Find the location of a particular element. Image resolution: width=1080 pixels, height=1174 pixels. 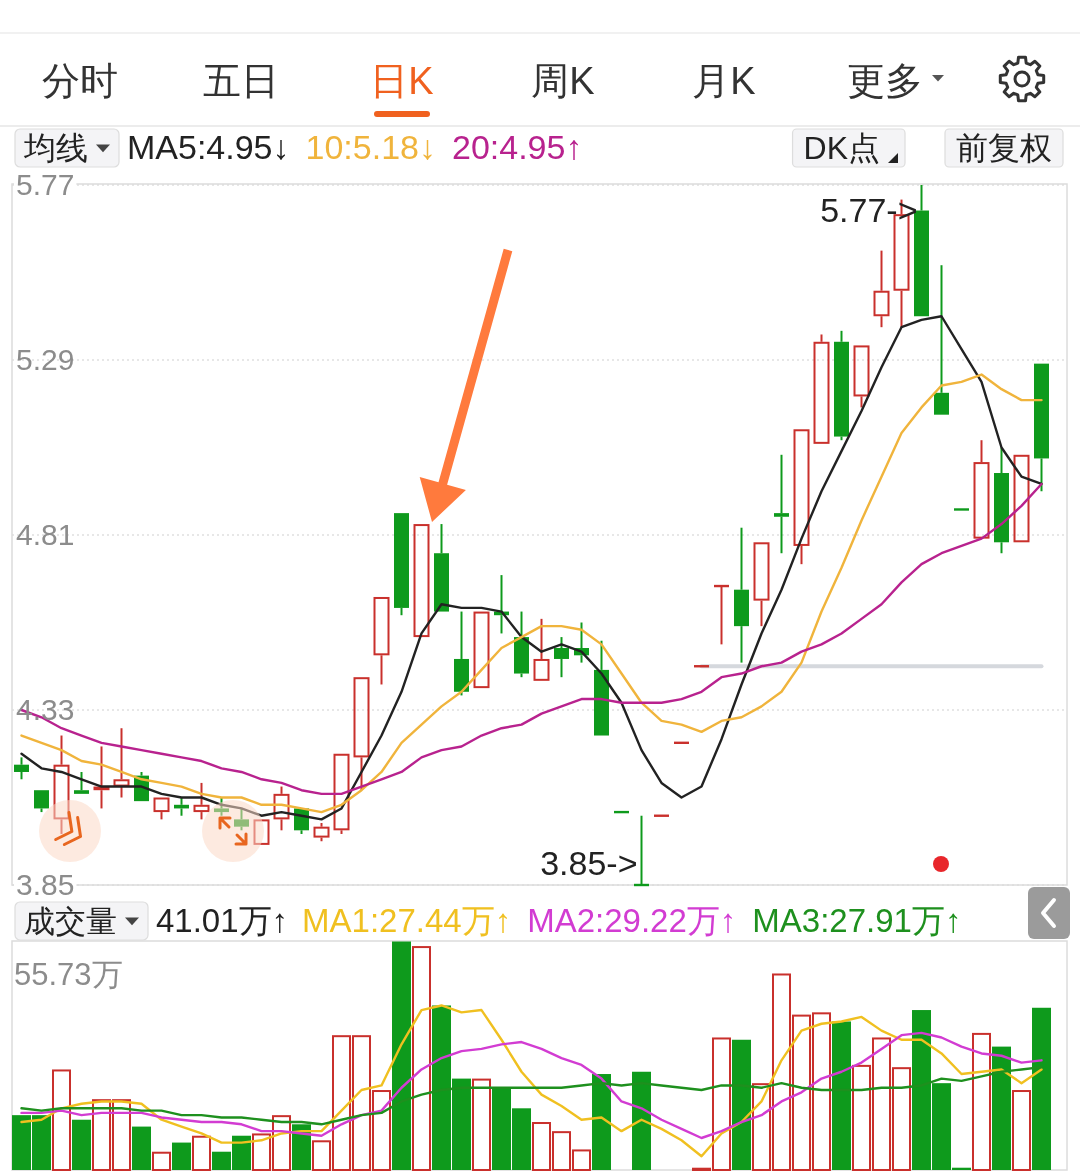

text: 分时 is located at coordinates (80, 81).